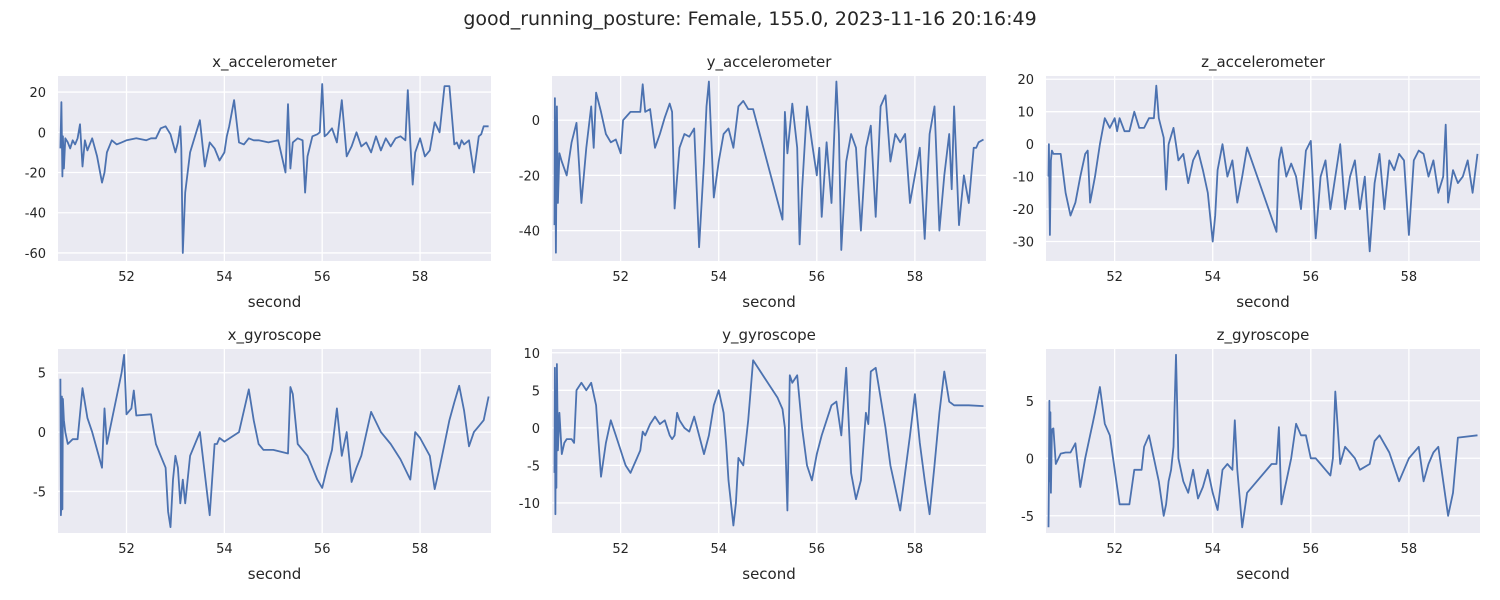 The height and width of the screenshot is (600, 1500). I want to click on subplot-title: y_accelerometer, so click(770, 62).